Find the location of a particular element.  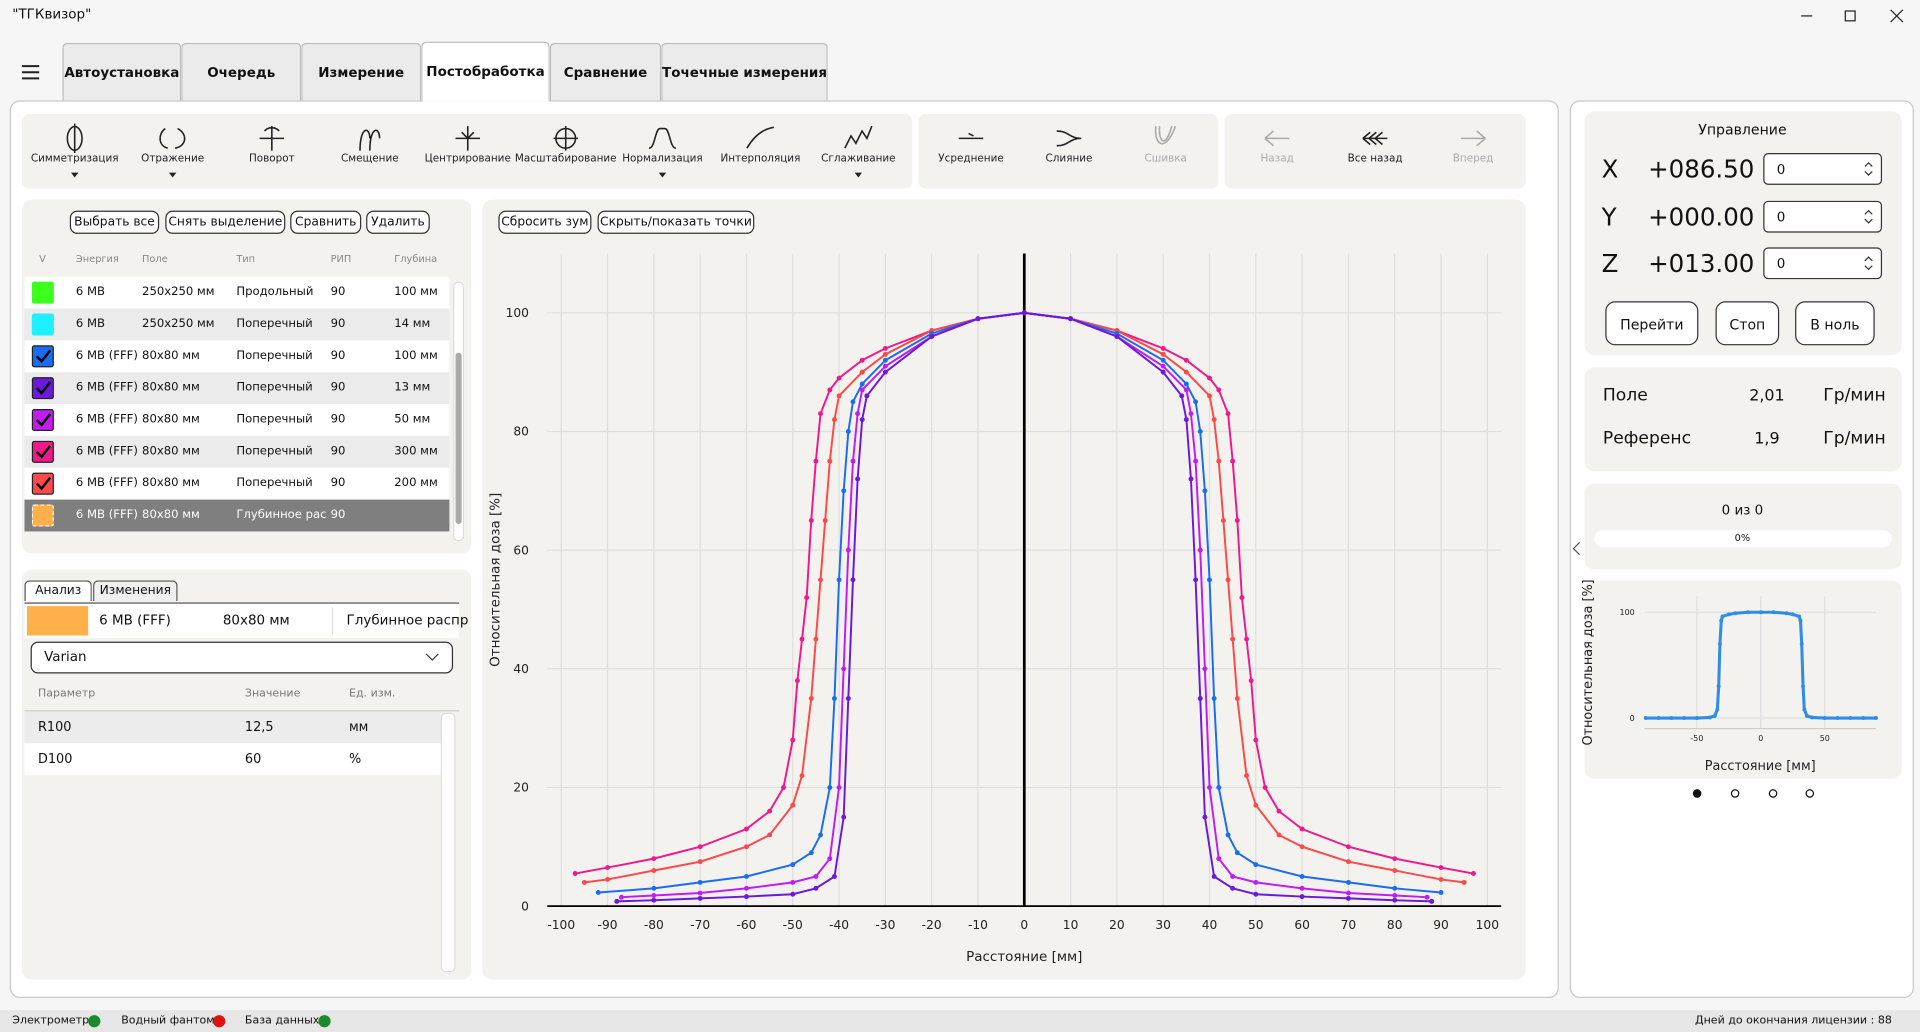

axis-position: +086.50 is located at coordinates (1701, 169).